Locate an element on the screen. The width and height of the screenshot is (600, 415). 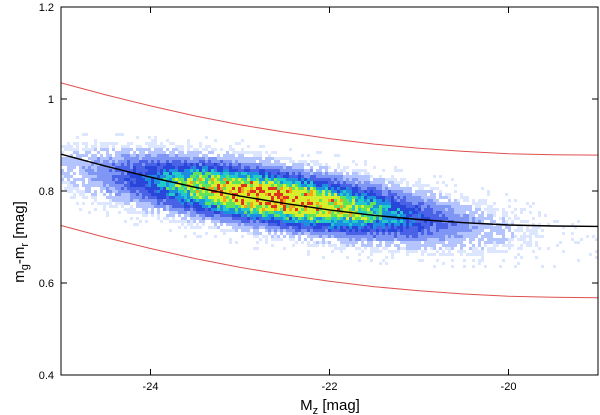
y-tick-label: 0.4 is located at coordinates (46, 376).